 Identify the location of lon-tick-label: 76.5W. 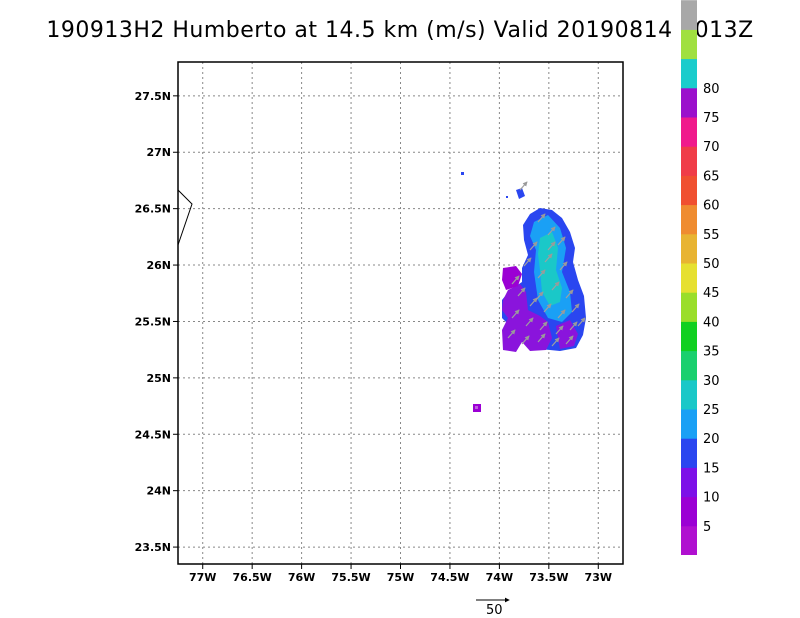
(252, 577).